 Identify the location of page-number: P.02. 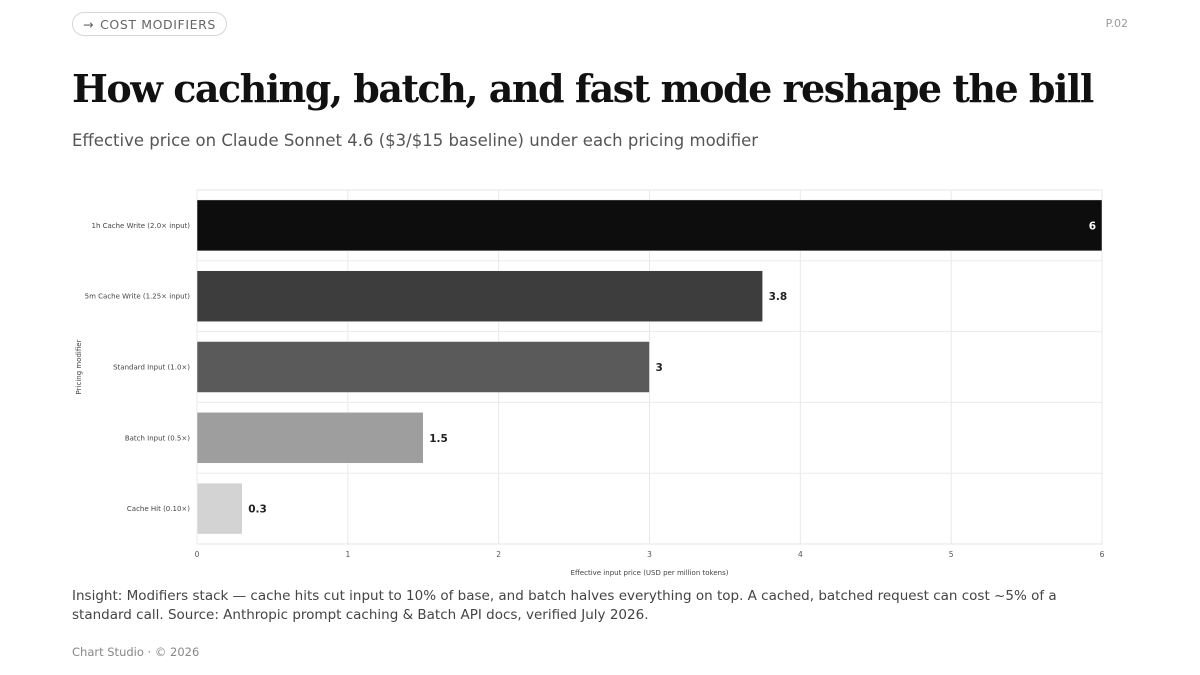
(1116, 23).